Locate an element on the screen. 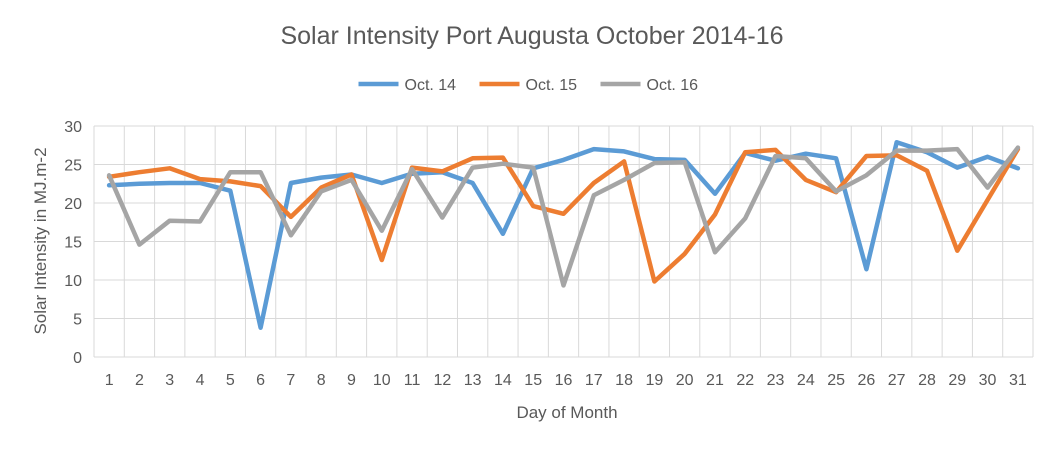 The height and width of the screenshot is (454, 1064). legend-label: Oct. 14 is located at coordinates (431, 85).